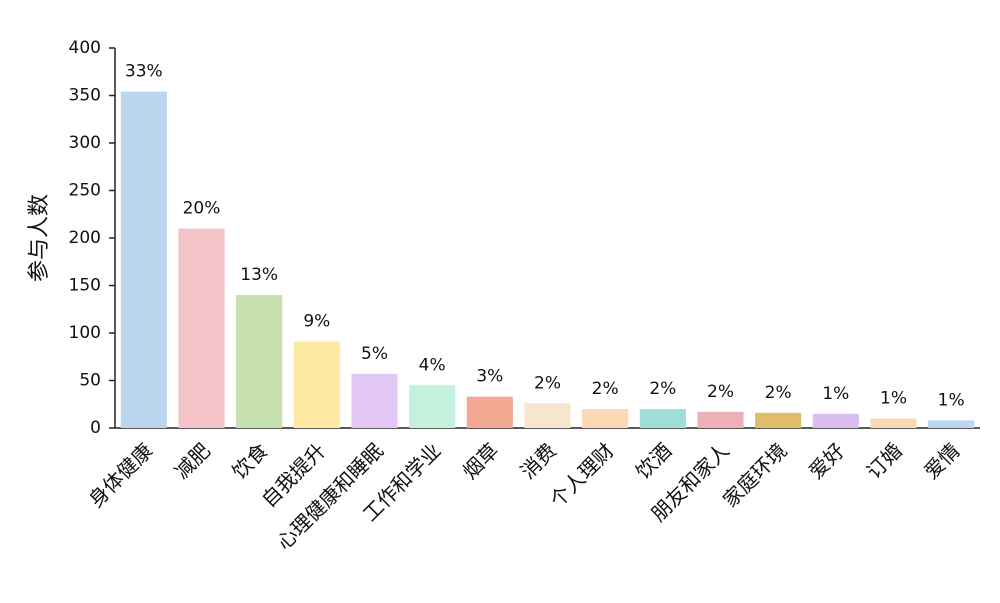  What do you see at coordinates (432, 365) in the screenshot?
I see `value-label: 4%` at bounding box center [432, 365].